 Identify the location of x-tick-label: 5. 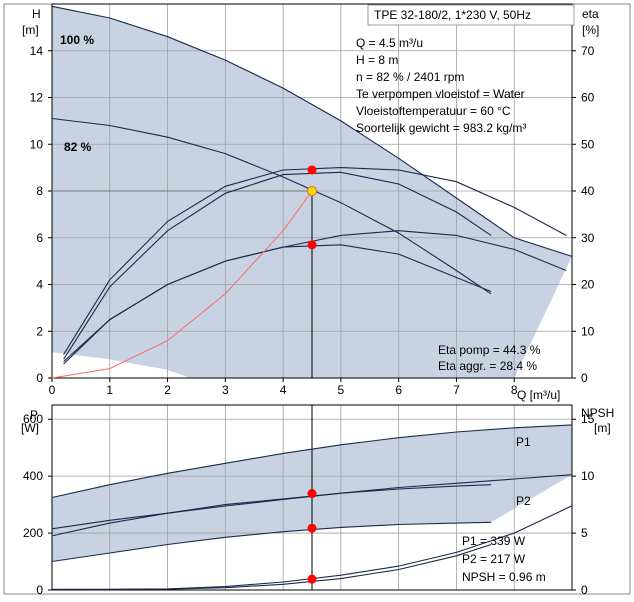
(341, 390).